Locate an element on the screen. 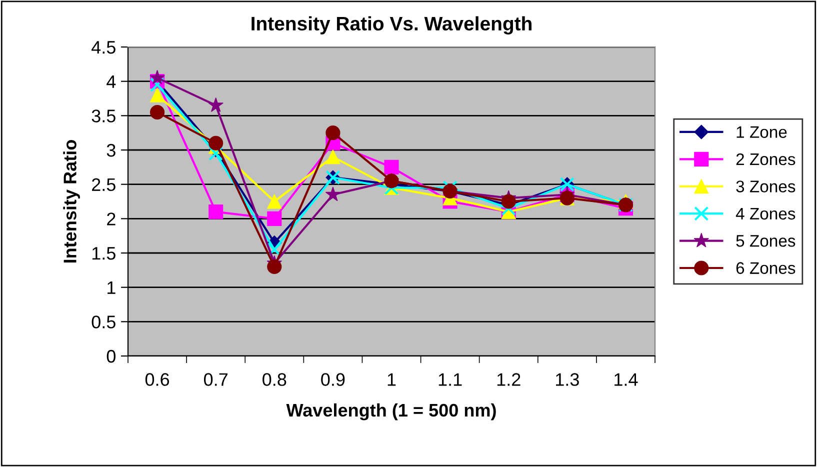 The width and height of the screenshot is (817, 467). chart-title: Intensity Ratio Vs. Wavelength is located at coordinates (392, 25).